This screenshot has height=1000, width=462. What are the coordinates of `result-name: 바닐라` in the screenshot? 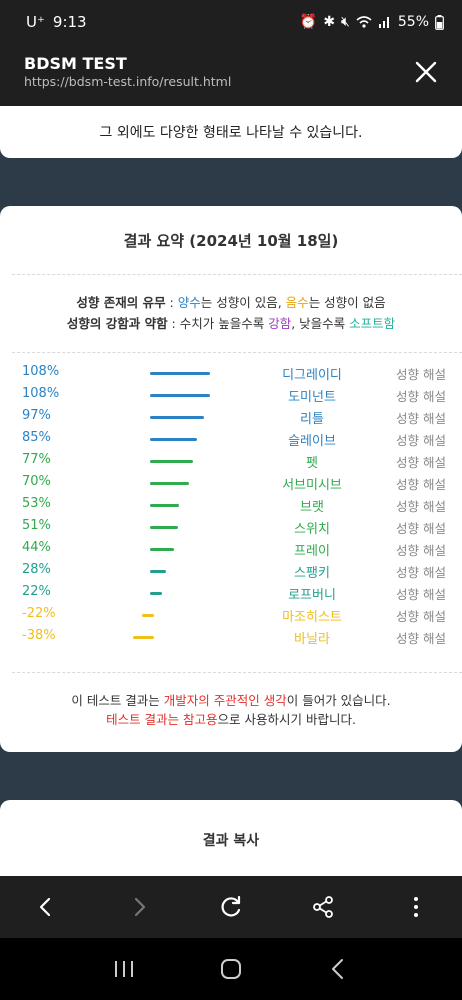 It's located at (312, 639).